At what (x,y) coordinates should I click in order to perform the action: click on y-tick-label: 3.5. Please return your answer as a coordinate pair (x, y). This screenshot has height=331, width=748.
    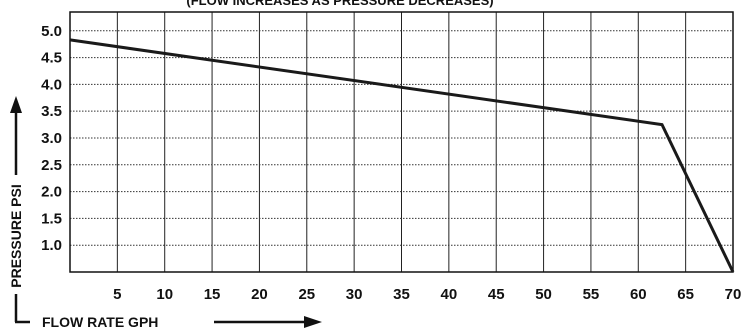
    Looking at the image, I should click on (51, 111).